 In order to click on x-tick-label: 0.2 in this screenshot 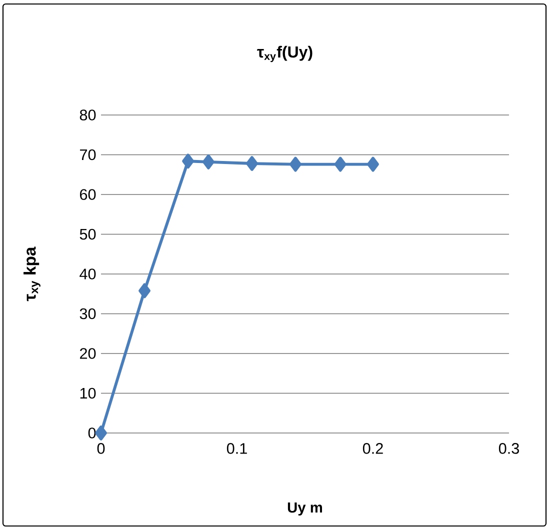, I will do `click(372, 448)`.